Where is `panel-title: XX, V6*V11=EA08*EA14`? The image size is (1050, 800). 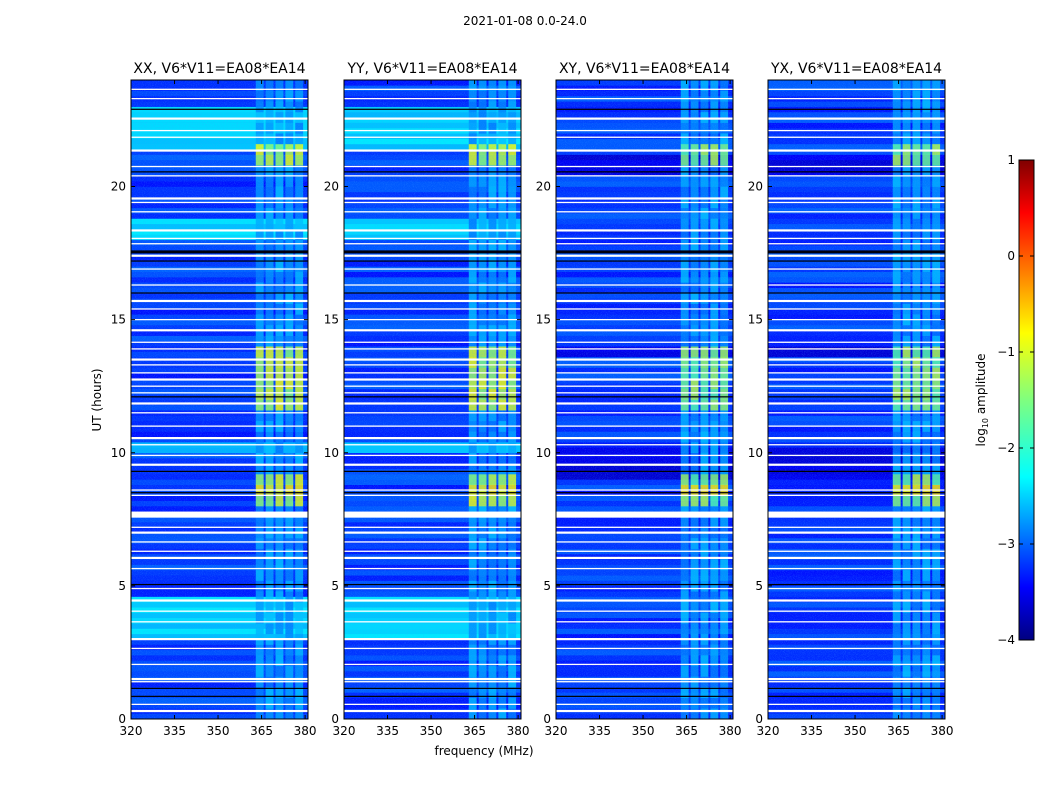 panel-title: XX, V6*V11=EA08*EA14 is located at coordinates (219, 69).